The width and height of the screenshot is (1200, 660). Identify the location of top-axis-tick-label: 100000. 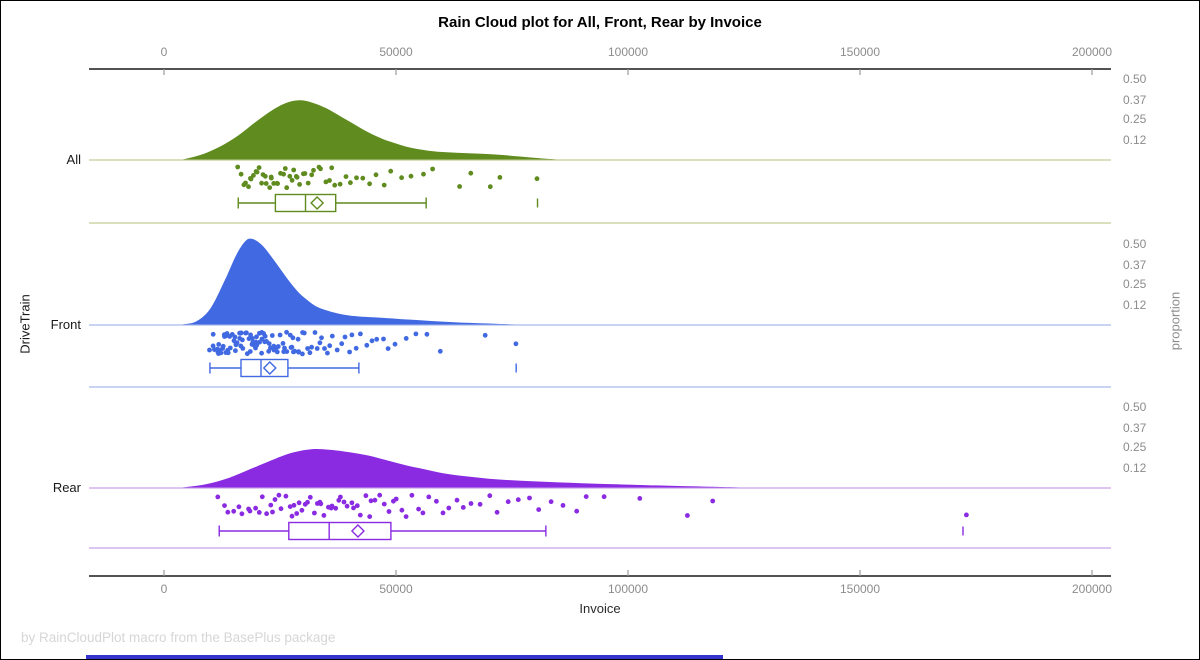
(628, 52).